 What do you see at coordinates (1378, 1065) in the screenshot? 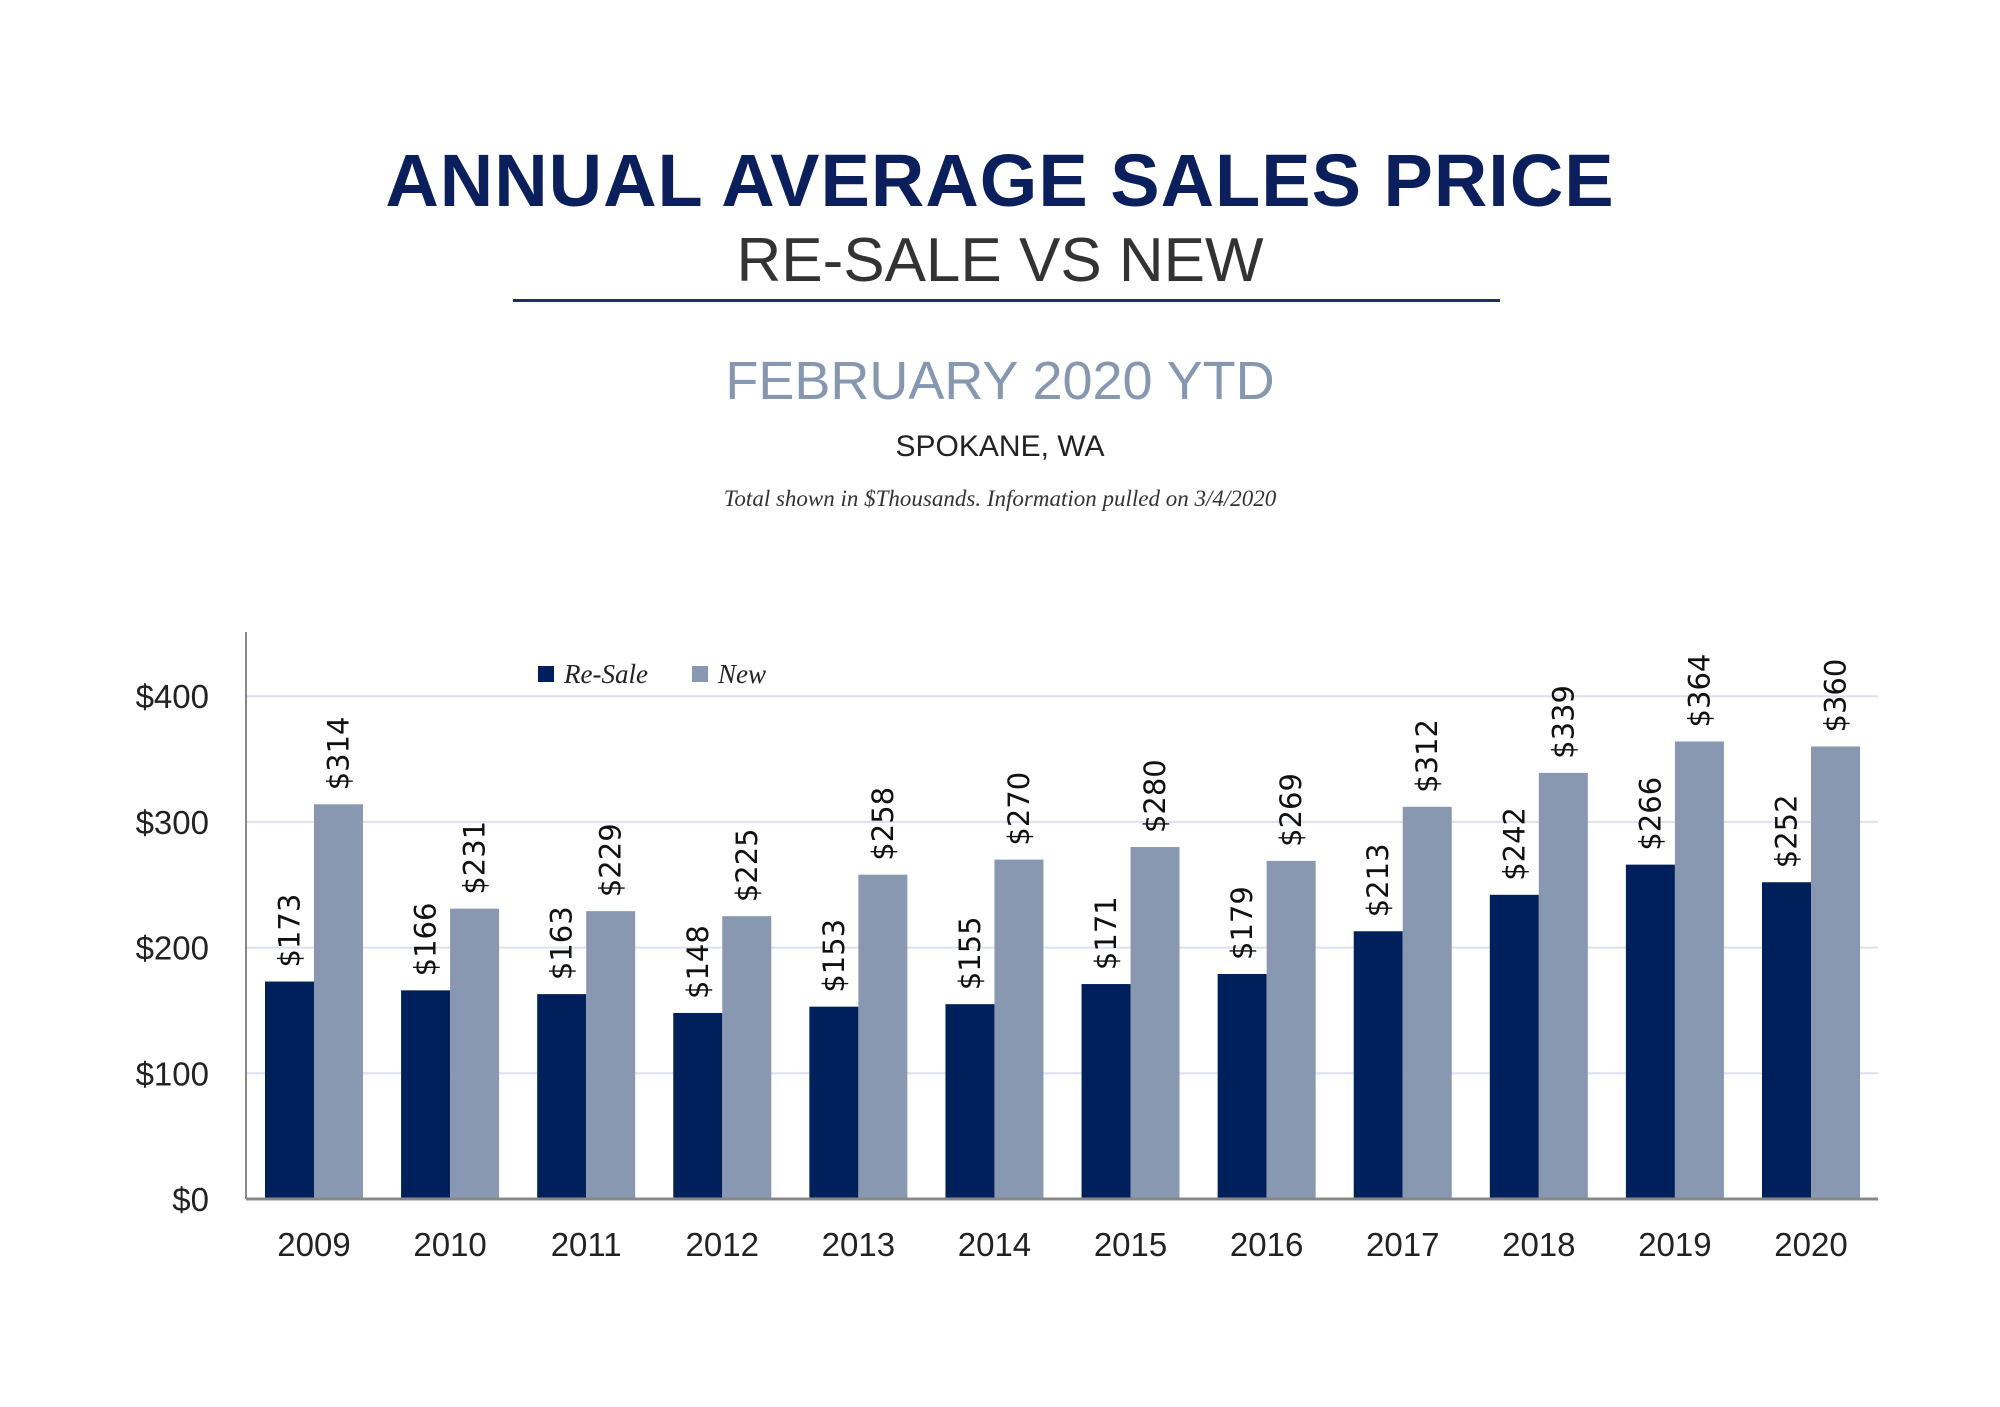
I see `bar-re-sale-2017` at bounding box center [1378, 1065].